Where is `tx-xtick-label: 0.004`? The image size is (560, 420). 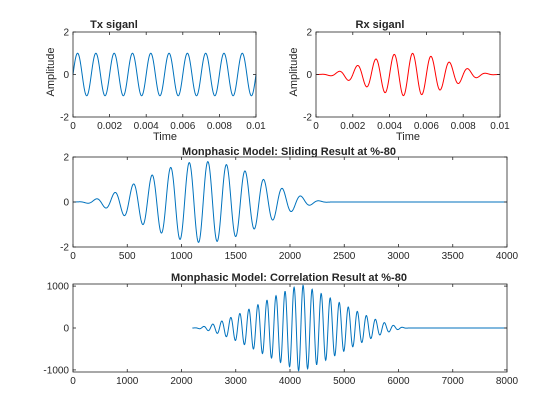 tx-xtick-label: 0.004 is located at coordinates (146, 126).